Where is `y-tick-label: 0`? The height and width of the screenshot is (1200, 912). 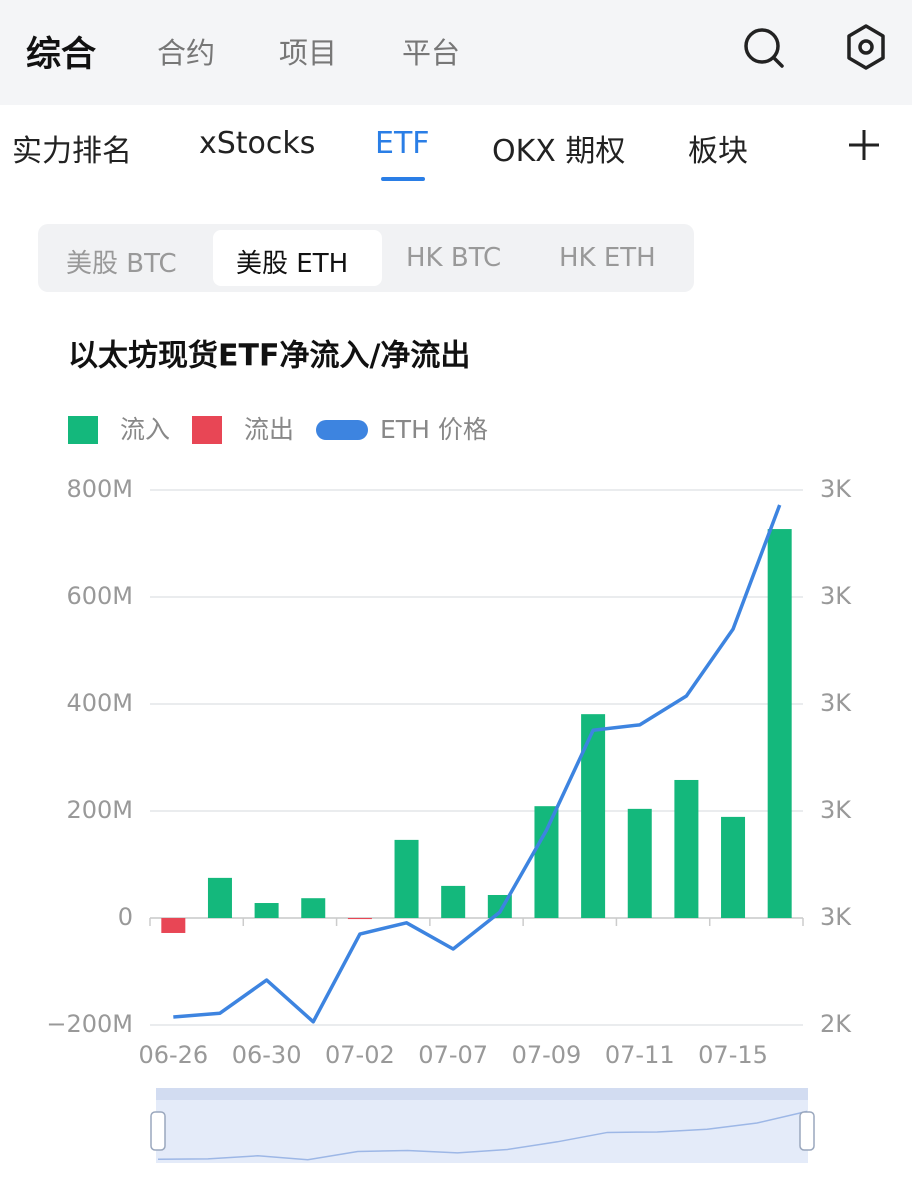
y-tick-label: 0 is located at coordinates (125, 917).